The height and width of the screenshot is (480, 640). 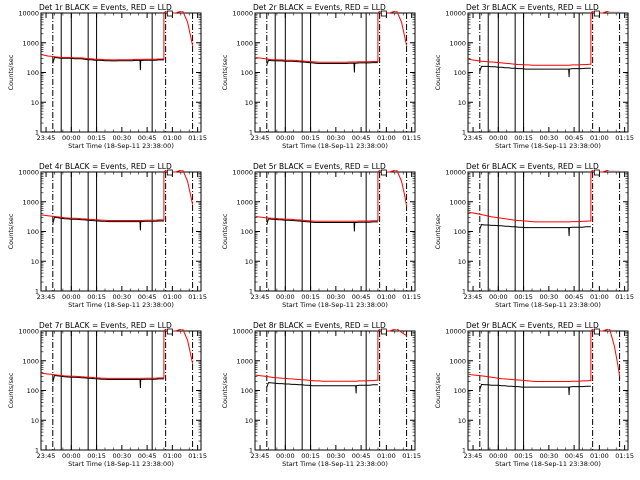 I want to click on panel-title: Det 7r BLACK = Events, RED = LLD, so click(x=105, y=325).